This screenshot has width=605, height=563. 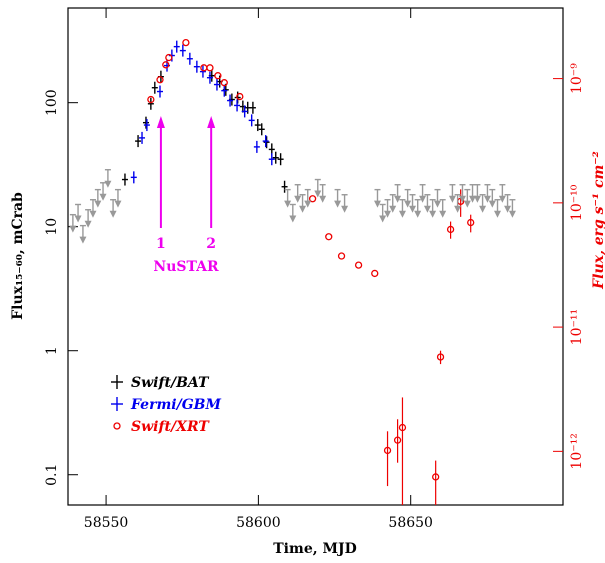 I want to click on annotation-arrow-head, so click(x=211, y=122).